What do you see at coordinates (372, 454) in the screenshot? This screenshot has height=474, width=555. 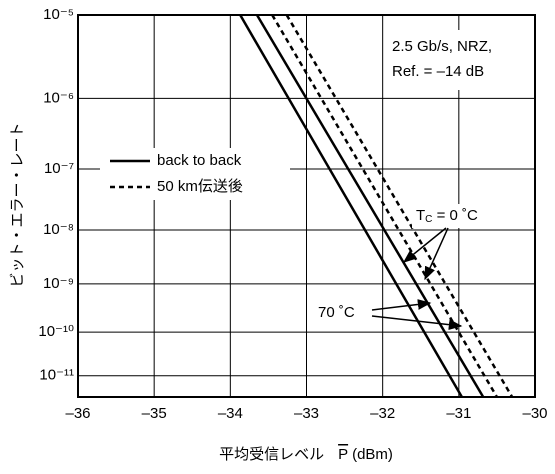 I see `x-label-unit: (dBm)` at bounding box center [372, 454].